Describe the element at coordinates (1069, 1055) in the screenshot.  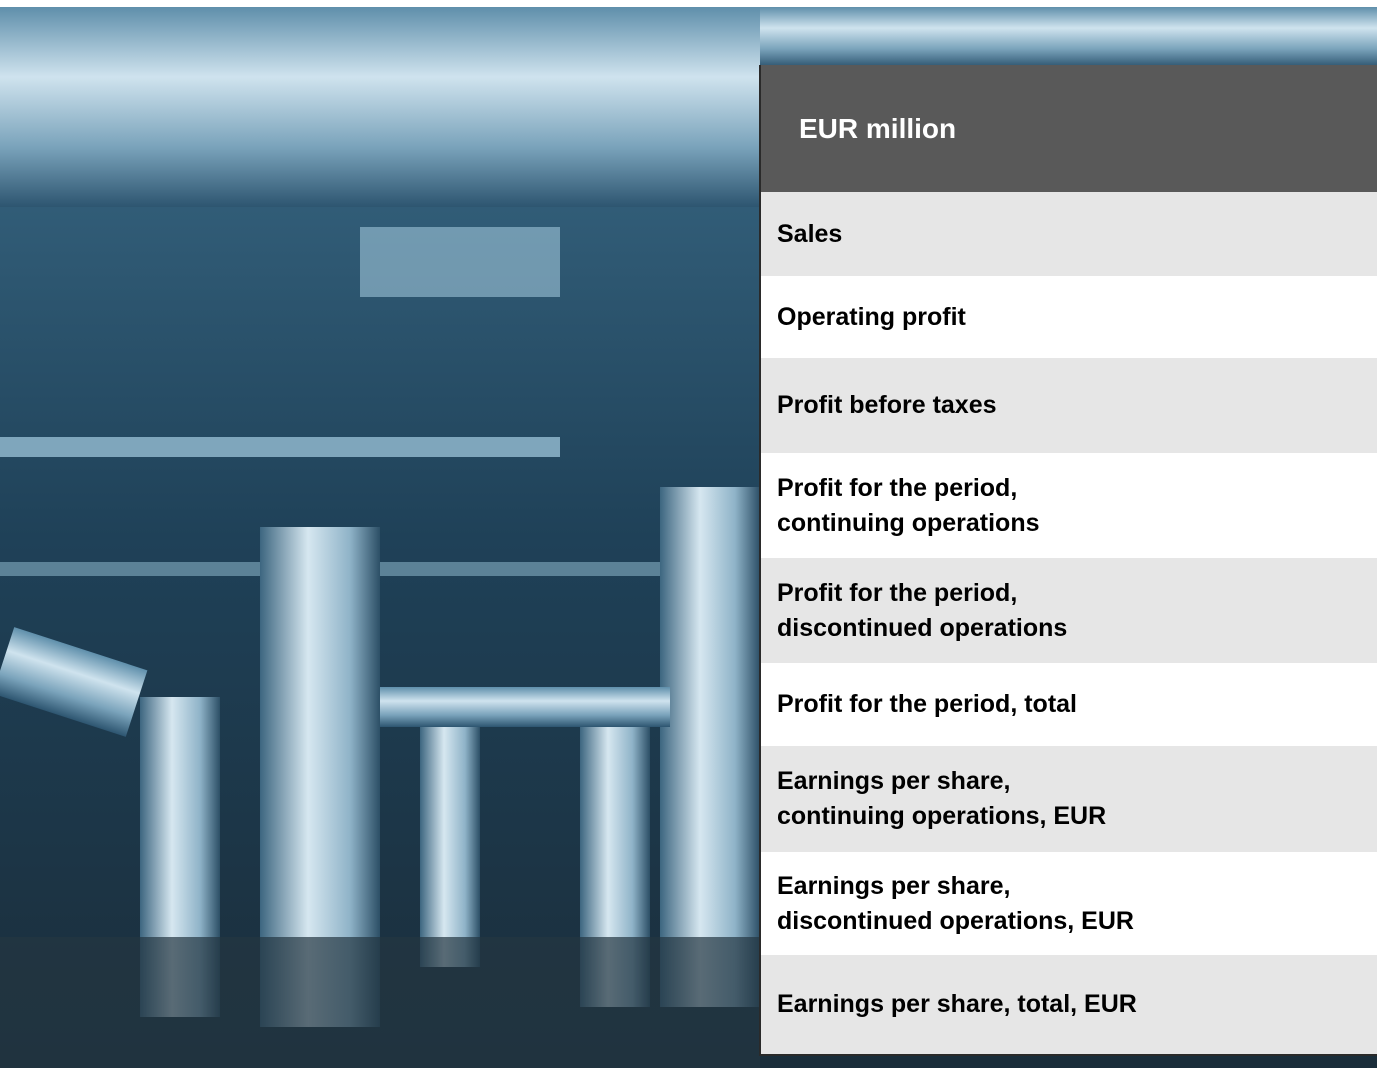
I see `table-border` at that location.